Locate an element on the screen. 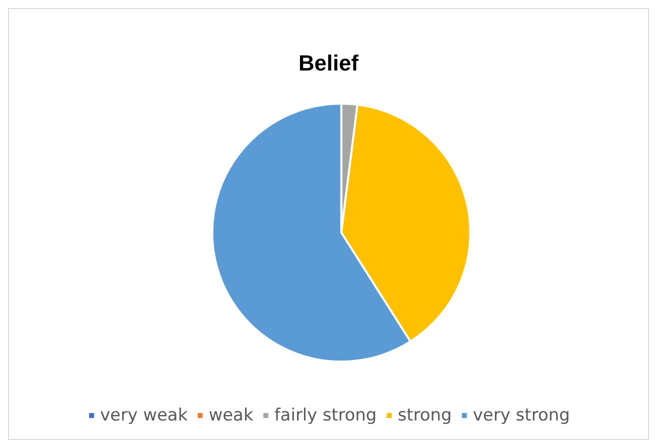 This screenshot has width=657, height=448. legend-label: very strong is located at coordinates (521, 416).